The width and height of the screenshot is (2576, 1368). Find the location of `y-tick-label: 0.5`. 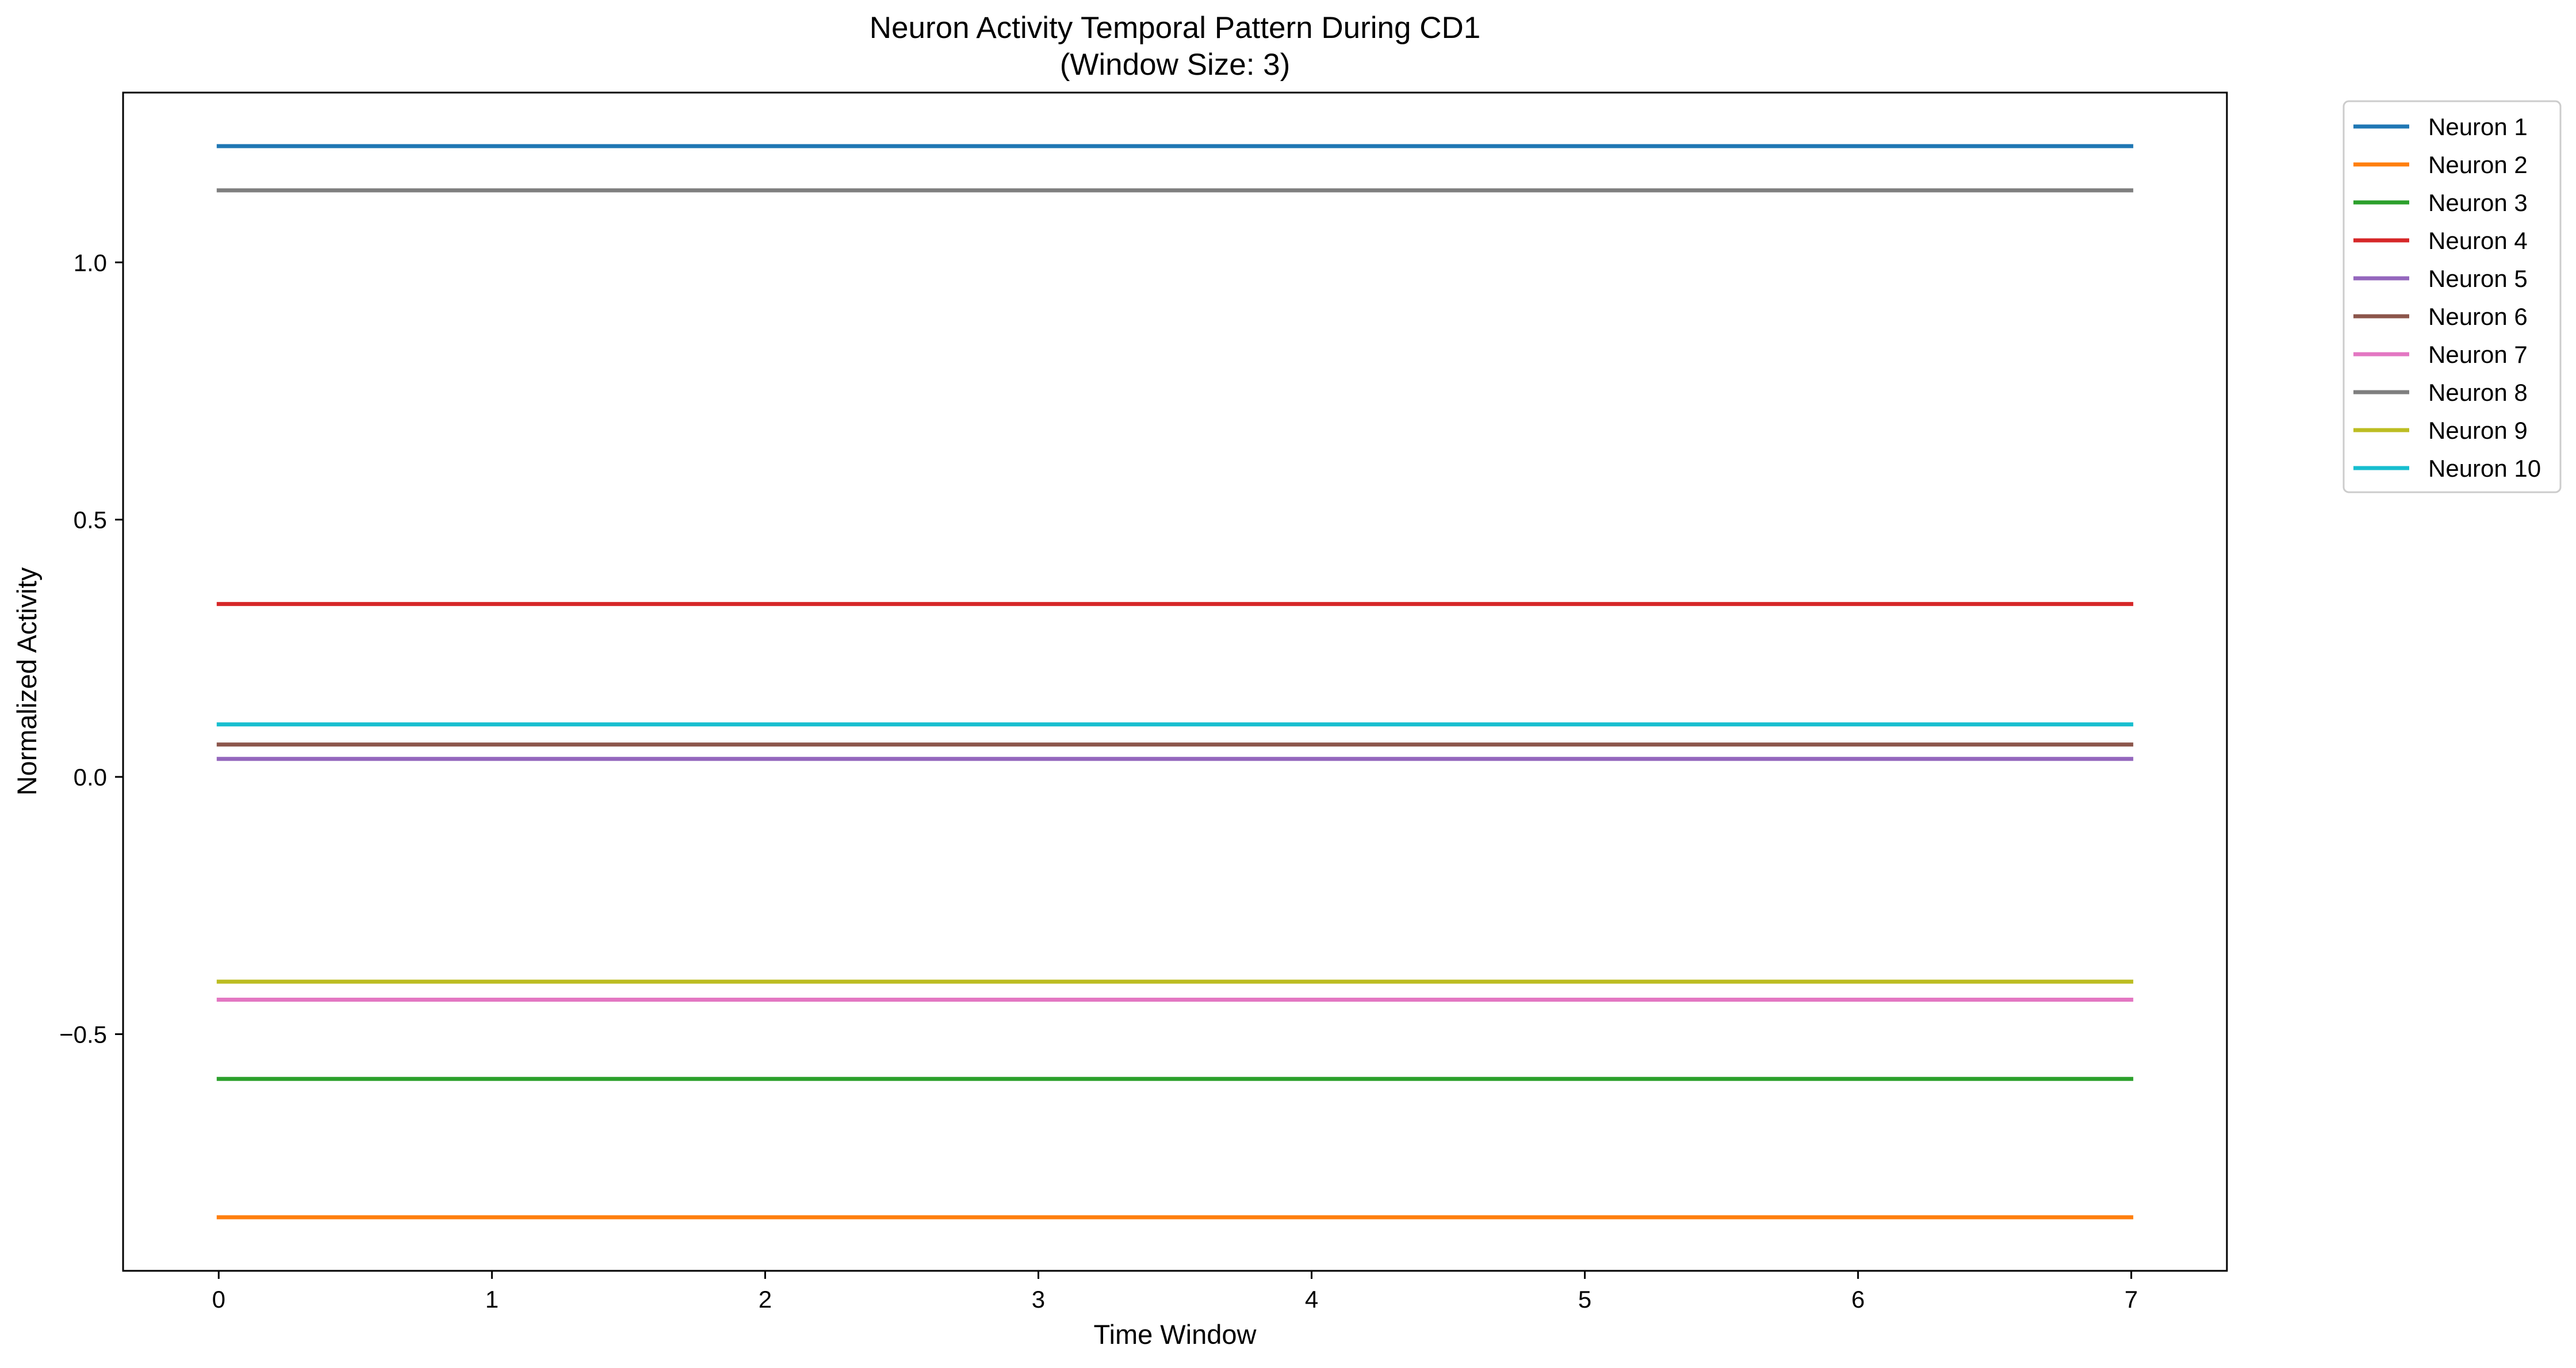

y-tick-label: 0.5 is located at coordinates (90, 520).